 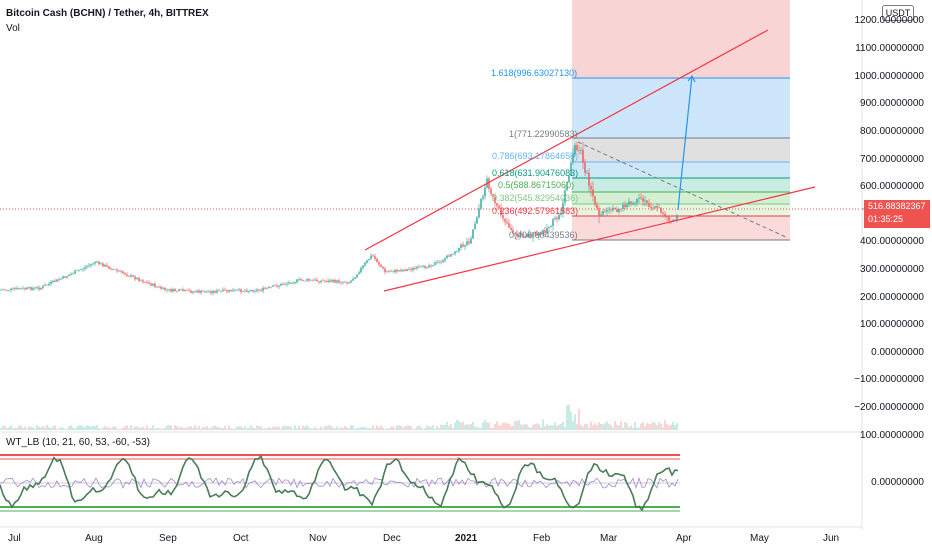 I want to click on fib-zone-extension, so click(x=681, y=108).